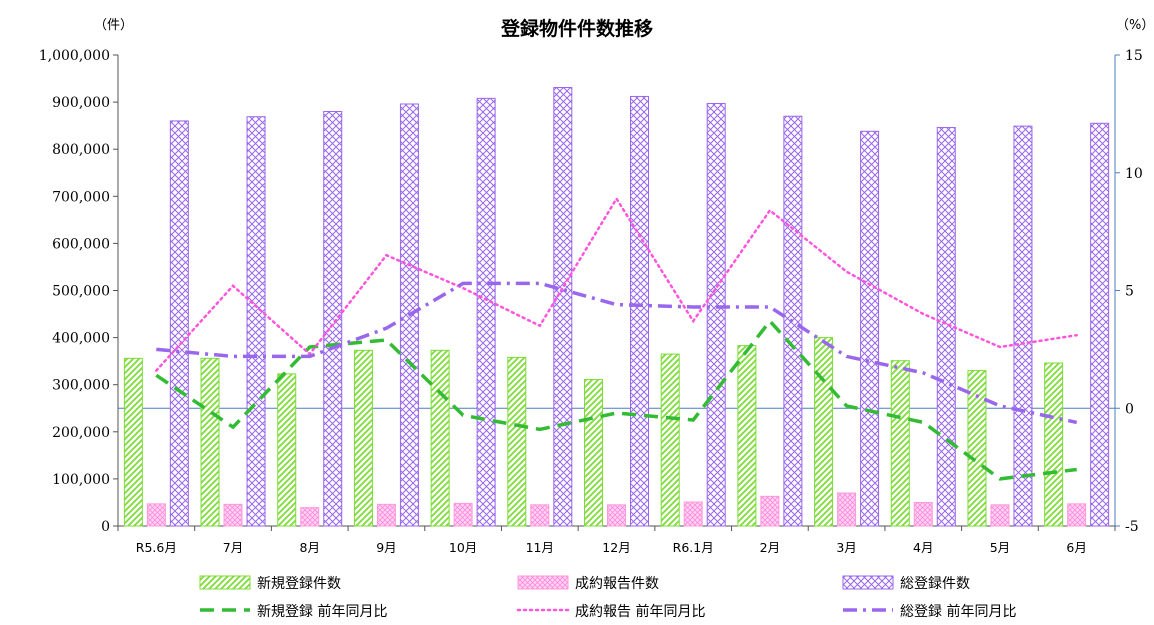  I want to click on x-axis-tick-label: 5月, so click(1000, 547).